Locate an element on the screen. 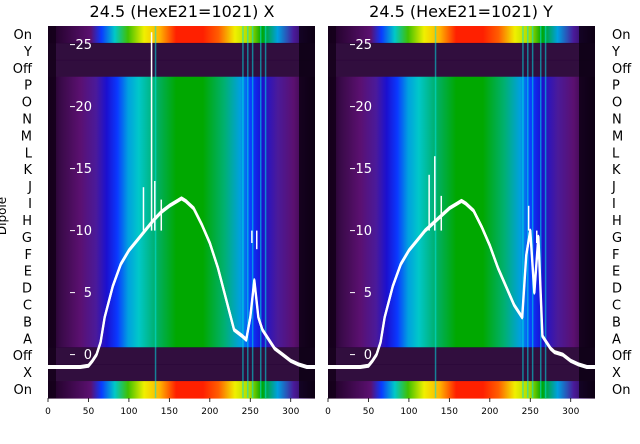 The height and width of the screenshot is (444, 640). dipole-label-left: E is located at coordinates (28, 272).